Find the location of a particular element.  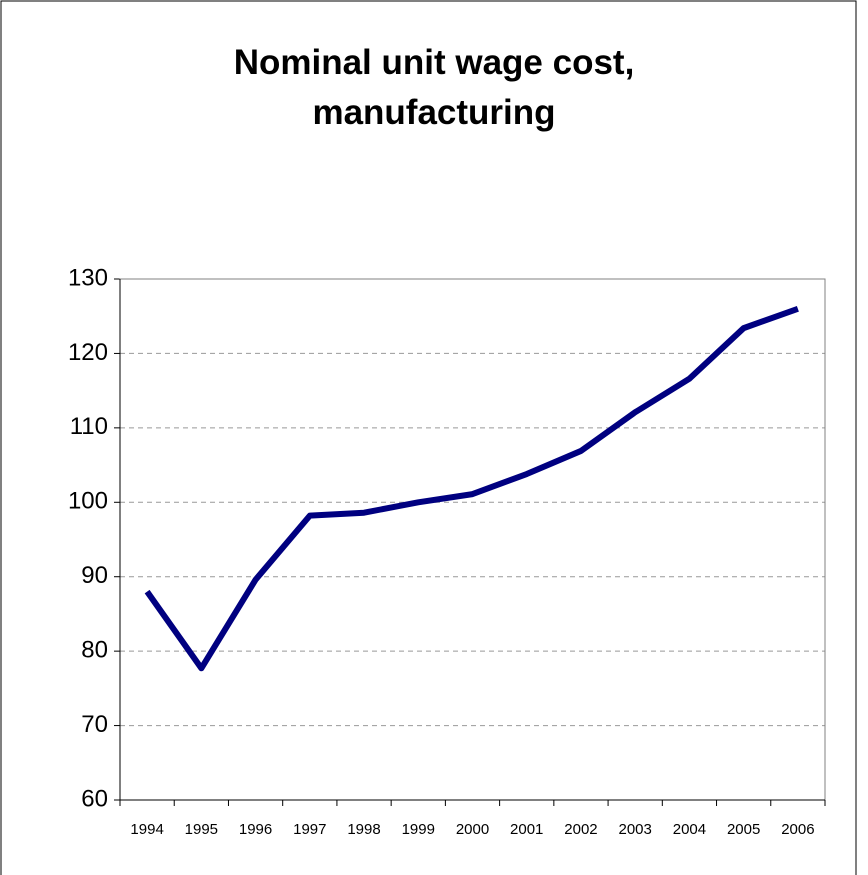

x-tick-label: 1996 is located at coordinates (255, 829).